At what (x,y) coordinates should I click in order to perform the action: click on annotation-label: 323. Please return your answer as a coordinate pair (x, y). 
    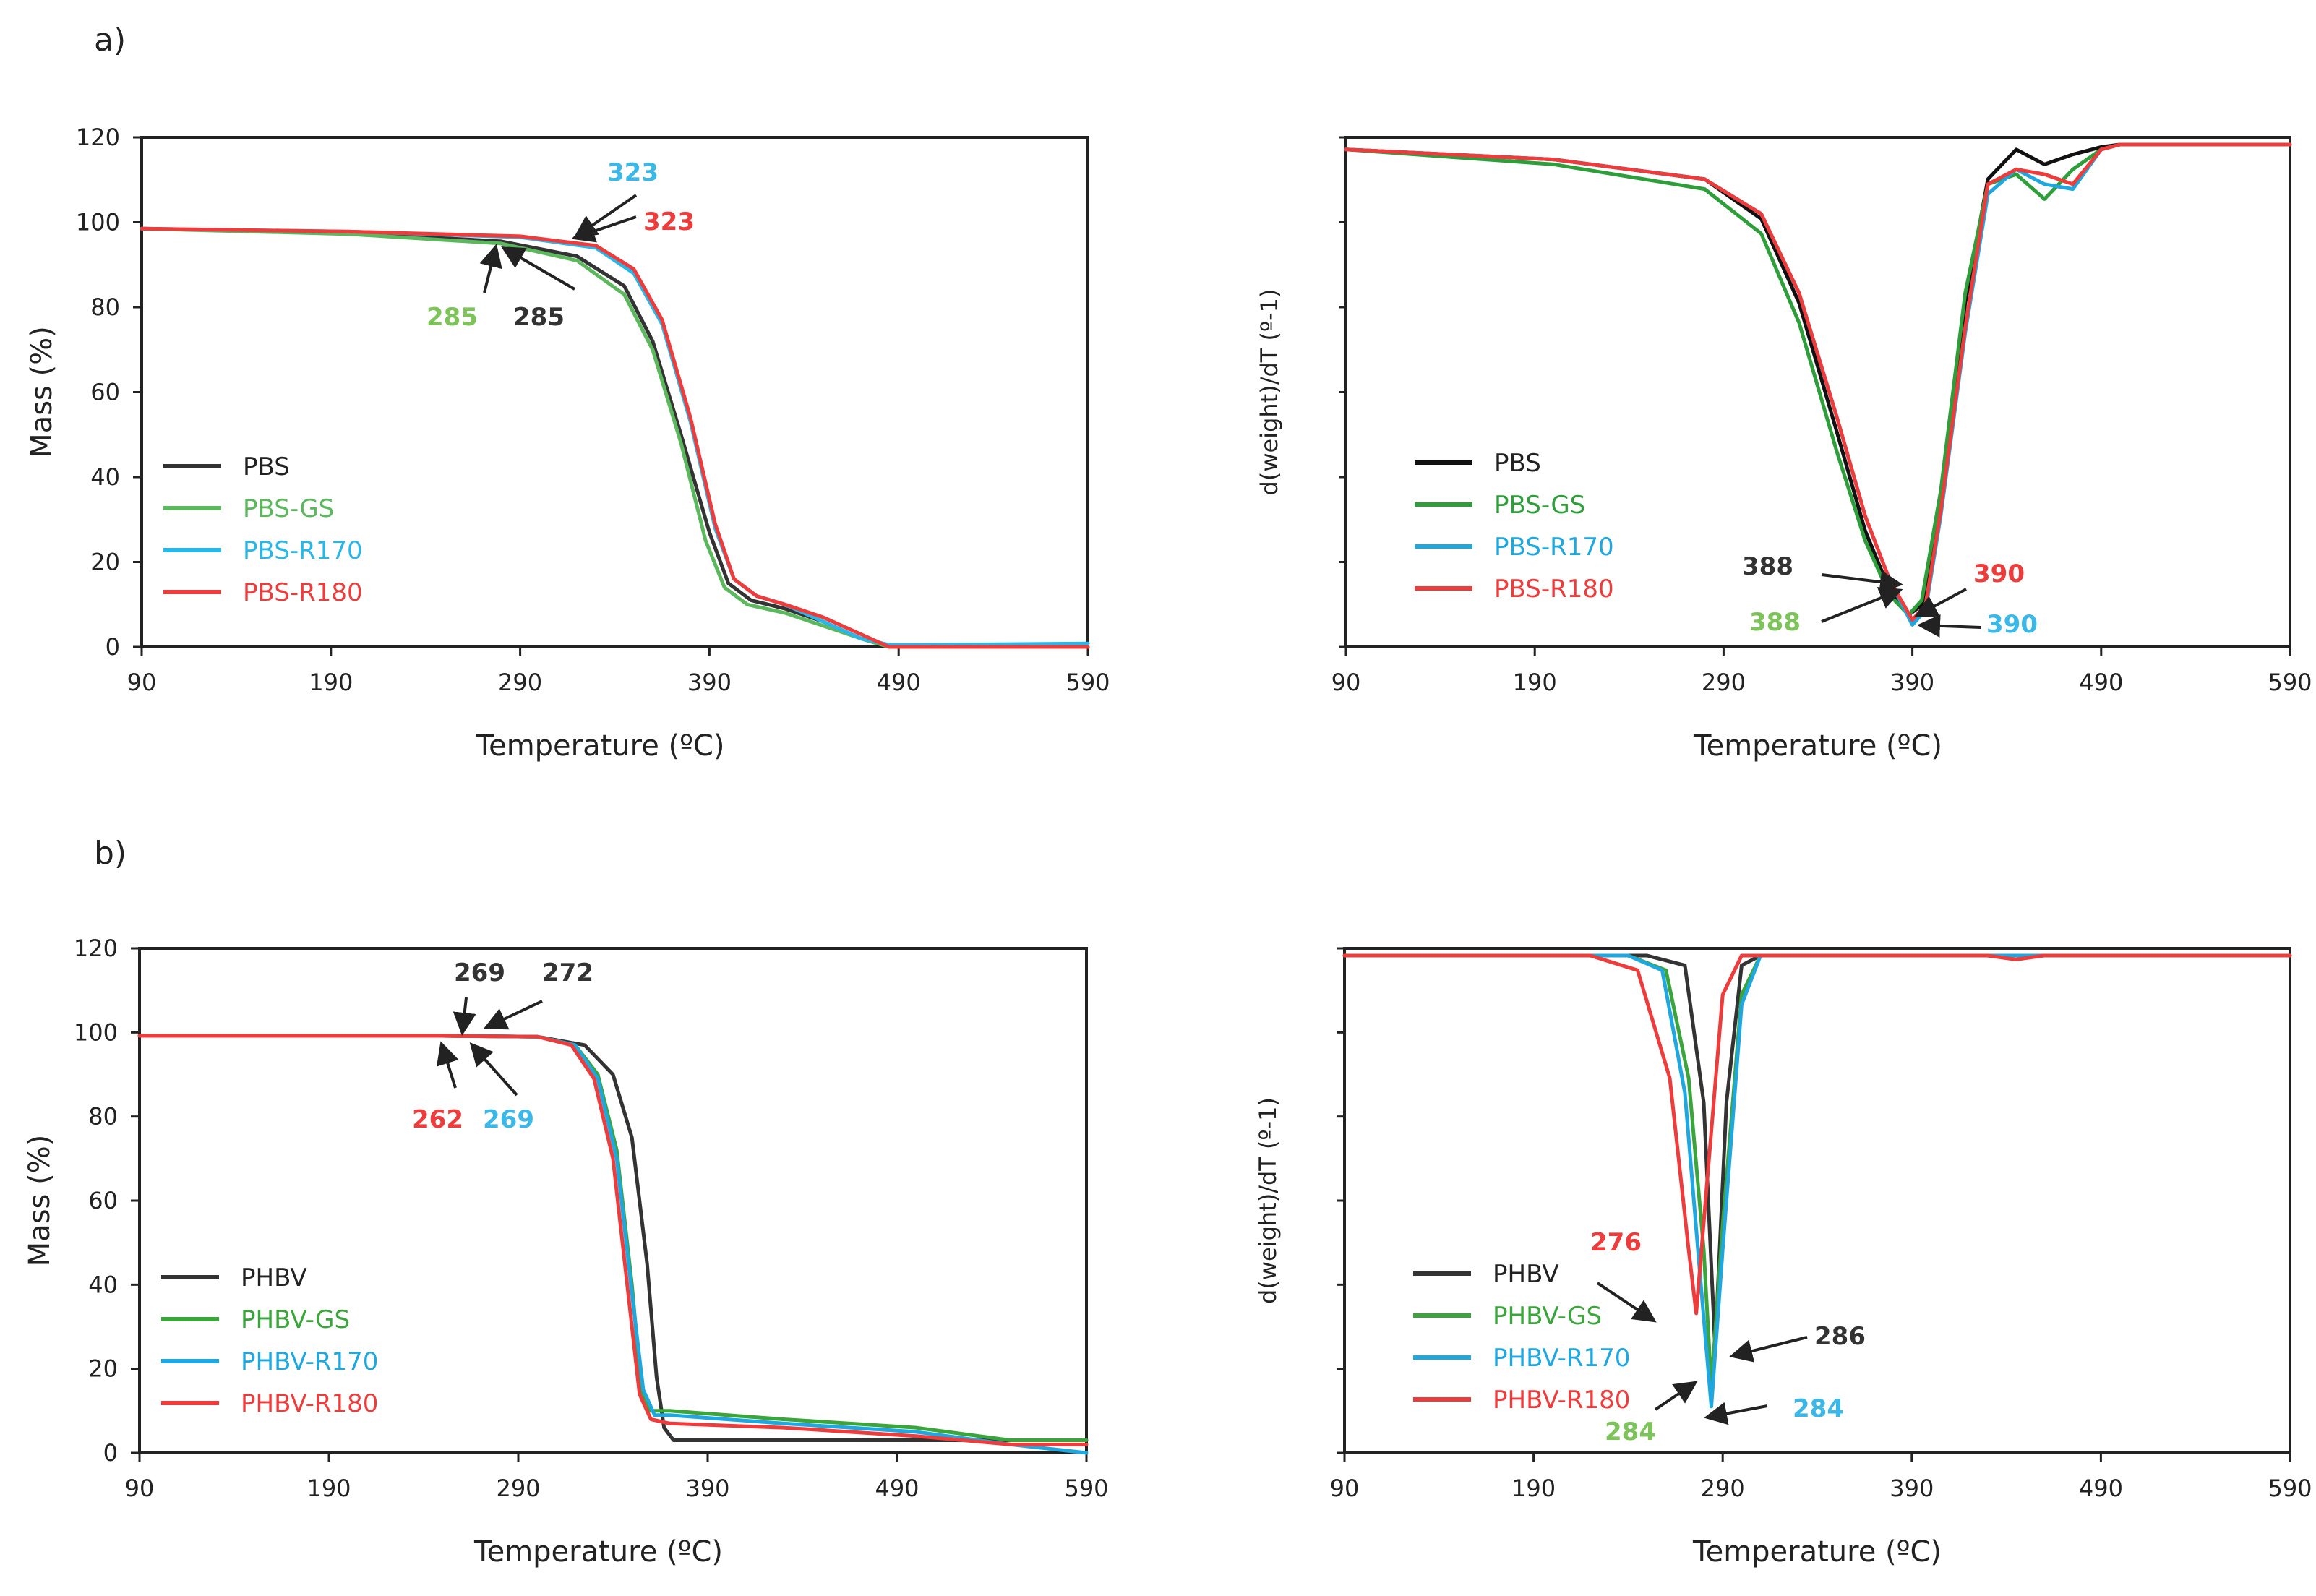
    Looking at the image, I should click on (633, 172).